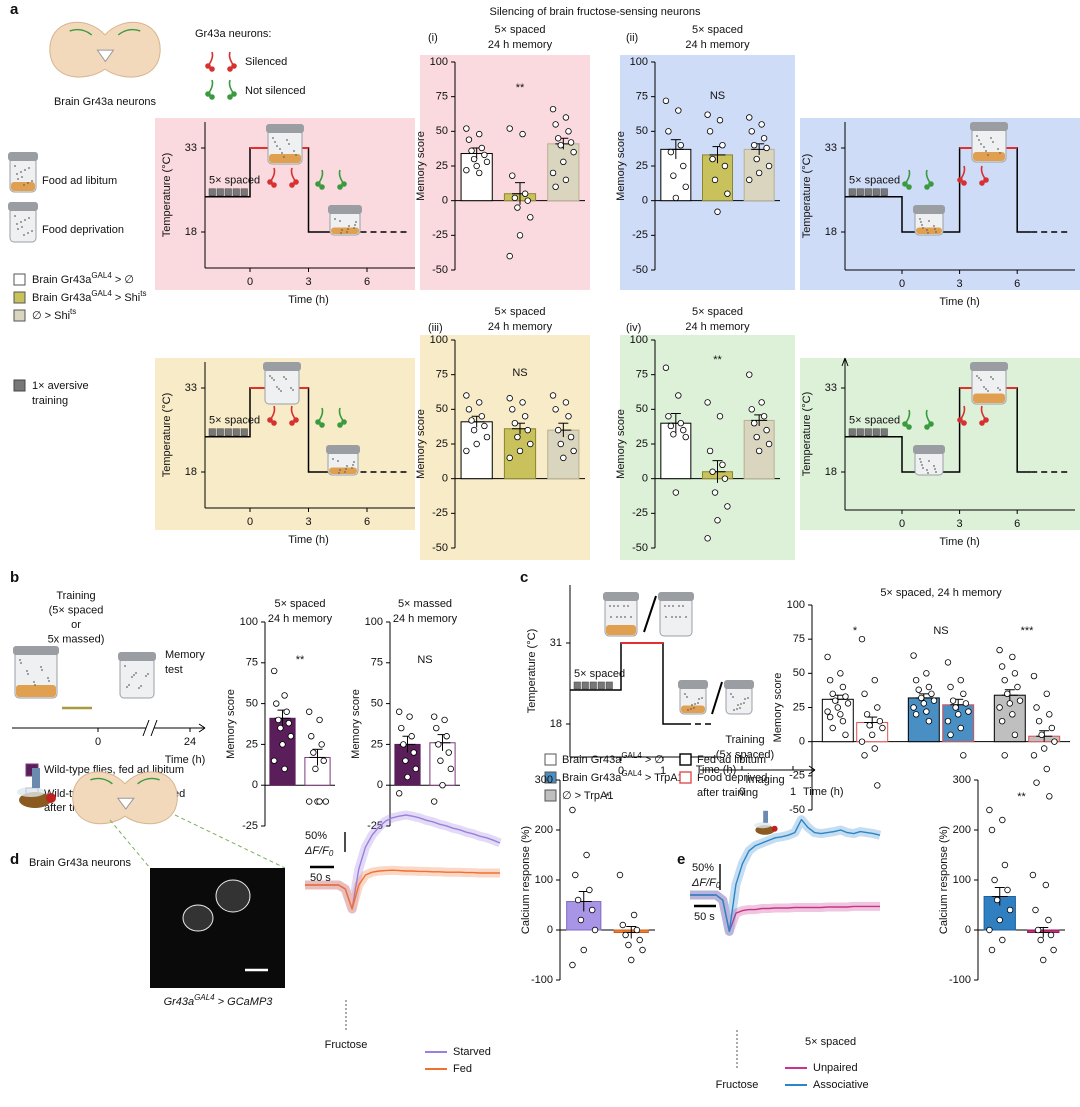 Image resolution: width=1080 pixels, height=1107 pixels. I want to click on axis-arrow, so click(812, 772).